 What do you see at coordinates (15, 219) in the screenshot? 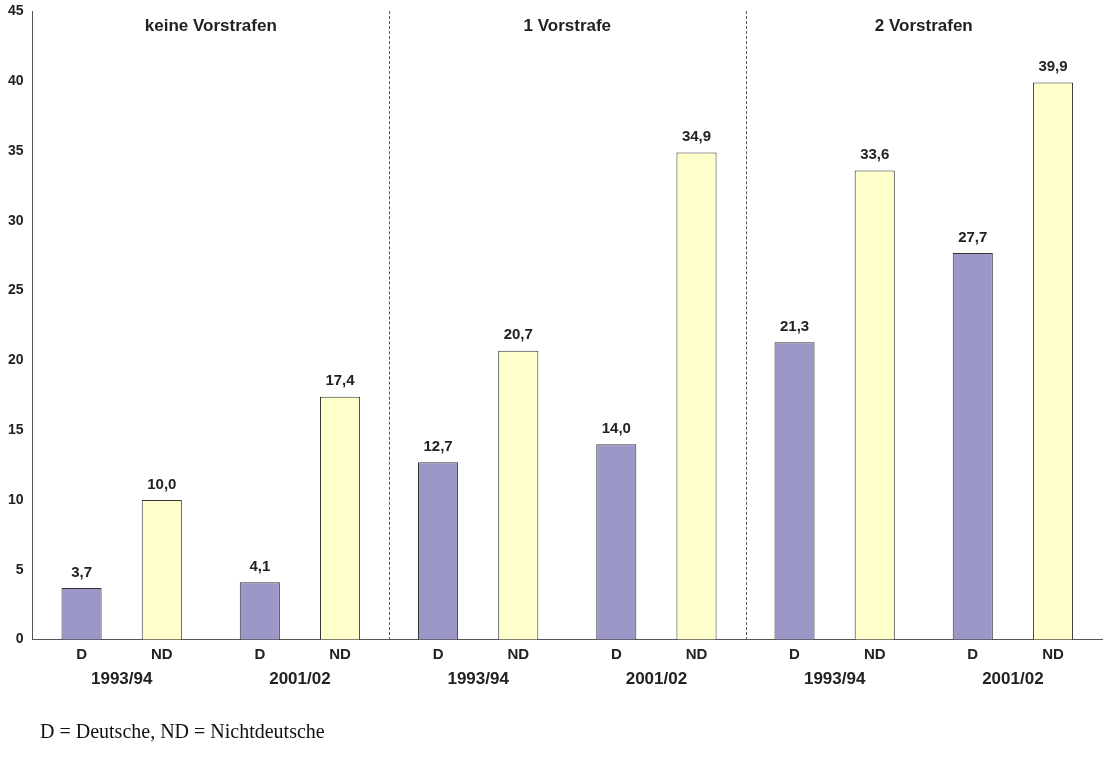
I see `y-tick-label: 30` at bounding box center [15, 219].